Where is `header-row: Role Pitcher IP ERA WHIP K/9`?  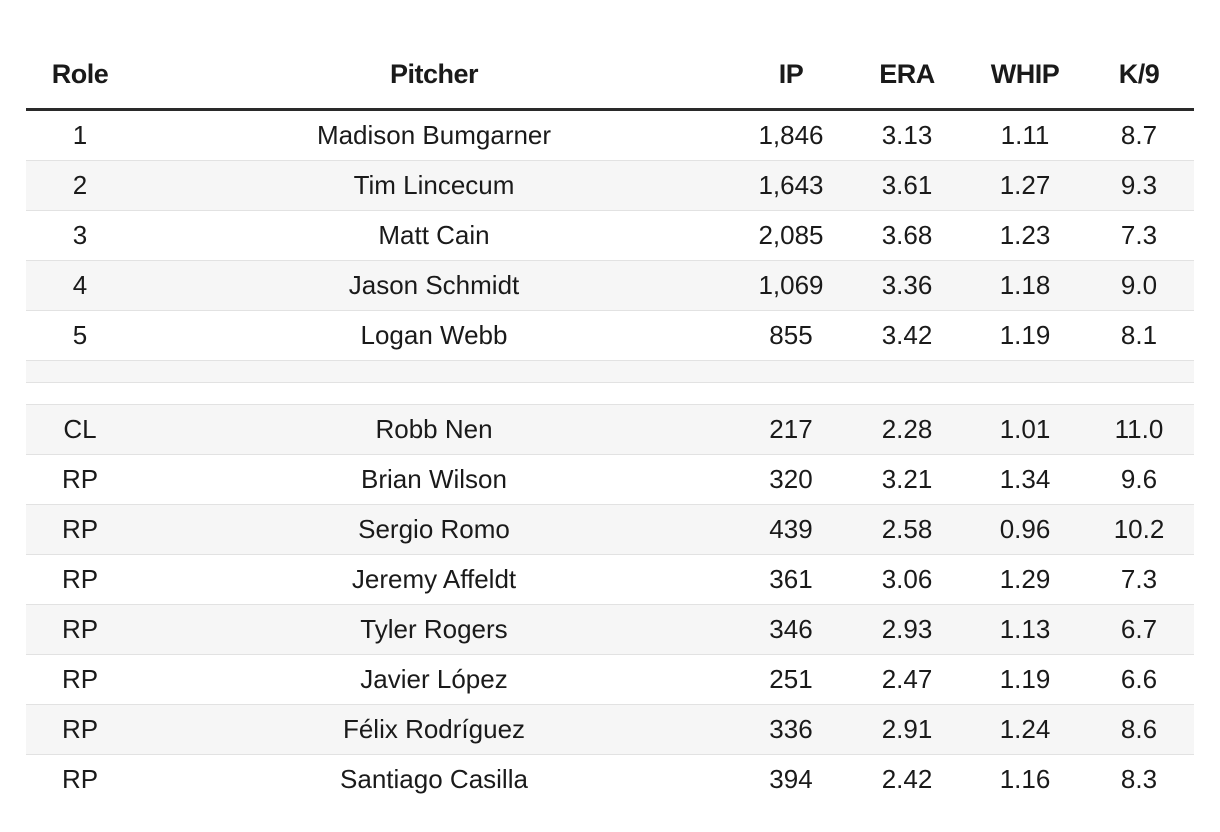
header-row: Role Pitcher IP ERA WHIP K/9 is located at coordinates (610, 75).